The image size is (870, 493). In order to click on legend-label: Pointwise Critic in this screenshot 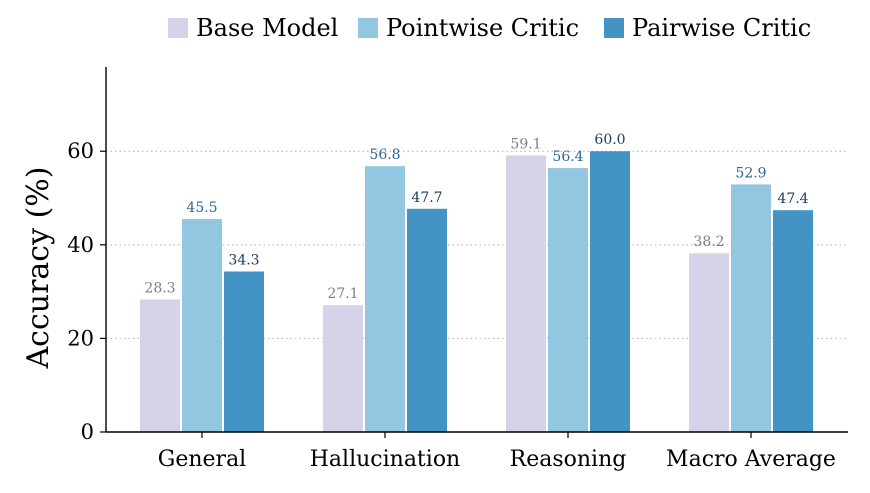, I will do `click(482, 28)`.